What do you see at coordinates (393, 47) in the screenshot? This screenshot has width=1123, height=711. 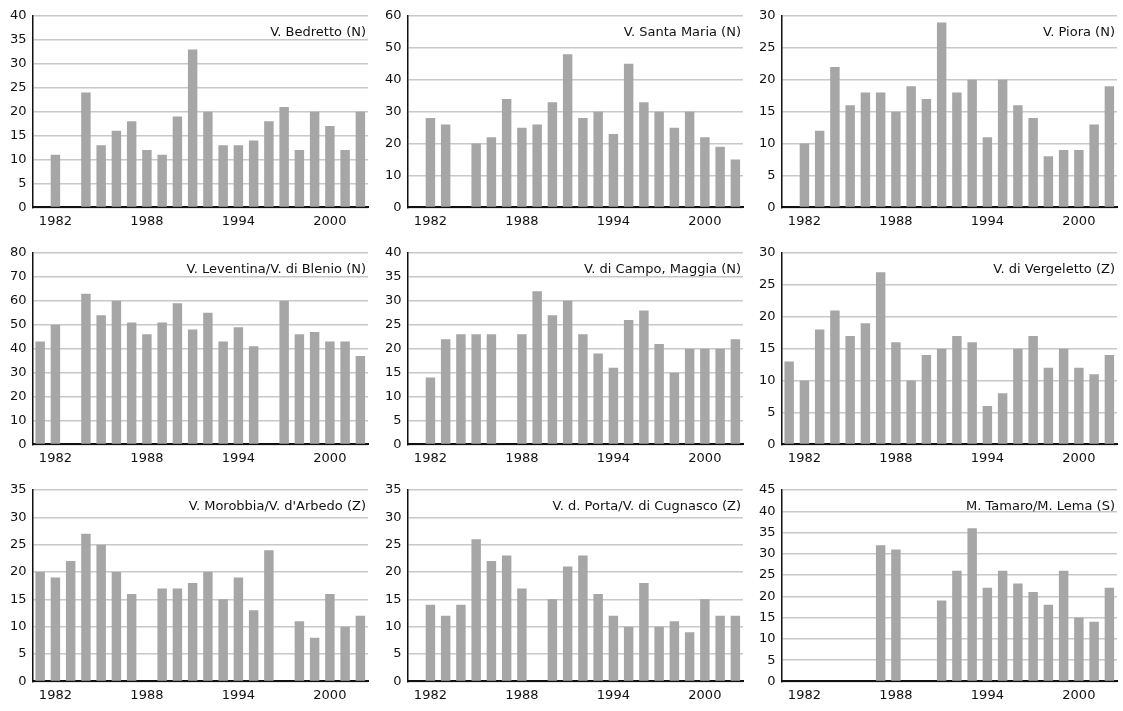 I see `y-tick-label: 50` at bounding box center [393, 47].